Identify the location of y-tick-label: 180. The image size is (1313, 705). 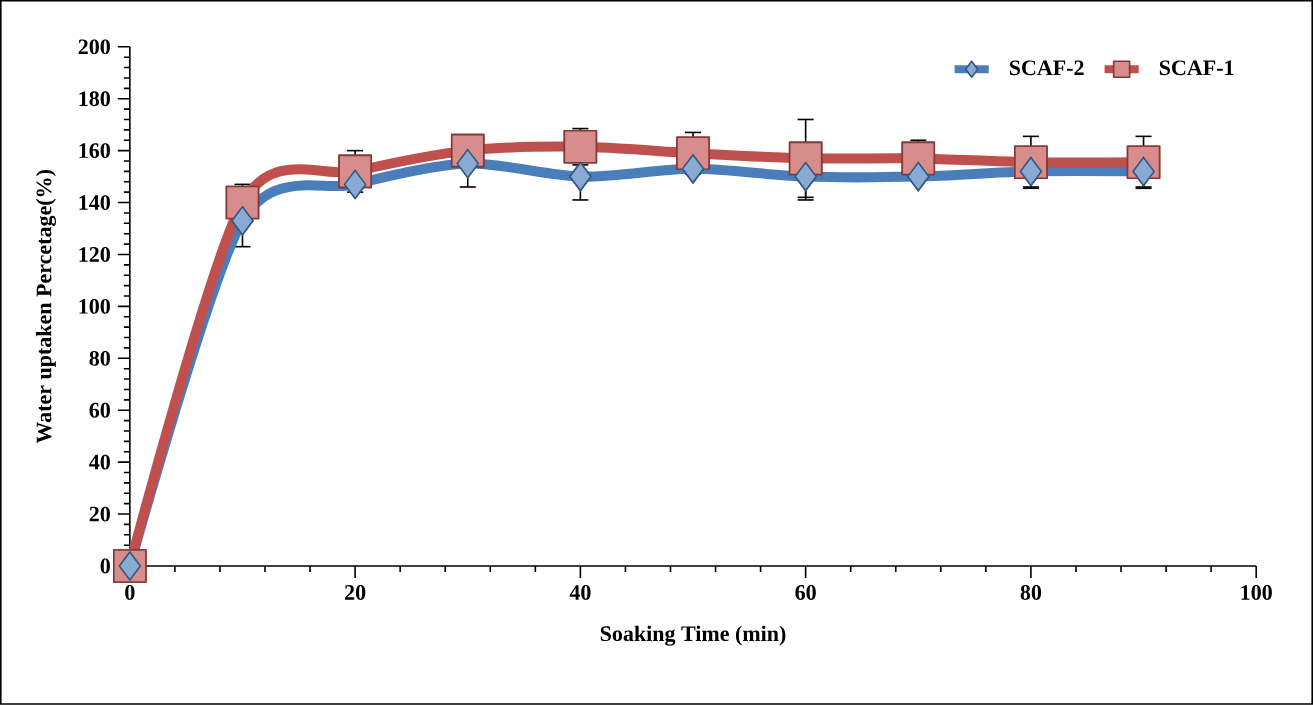
(94, 99).